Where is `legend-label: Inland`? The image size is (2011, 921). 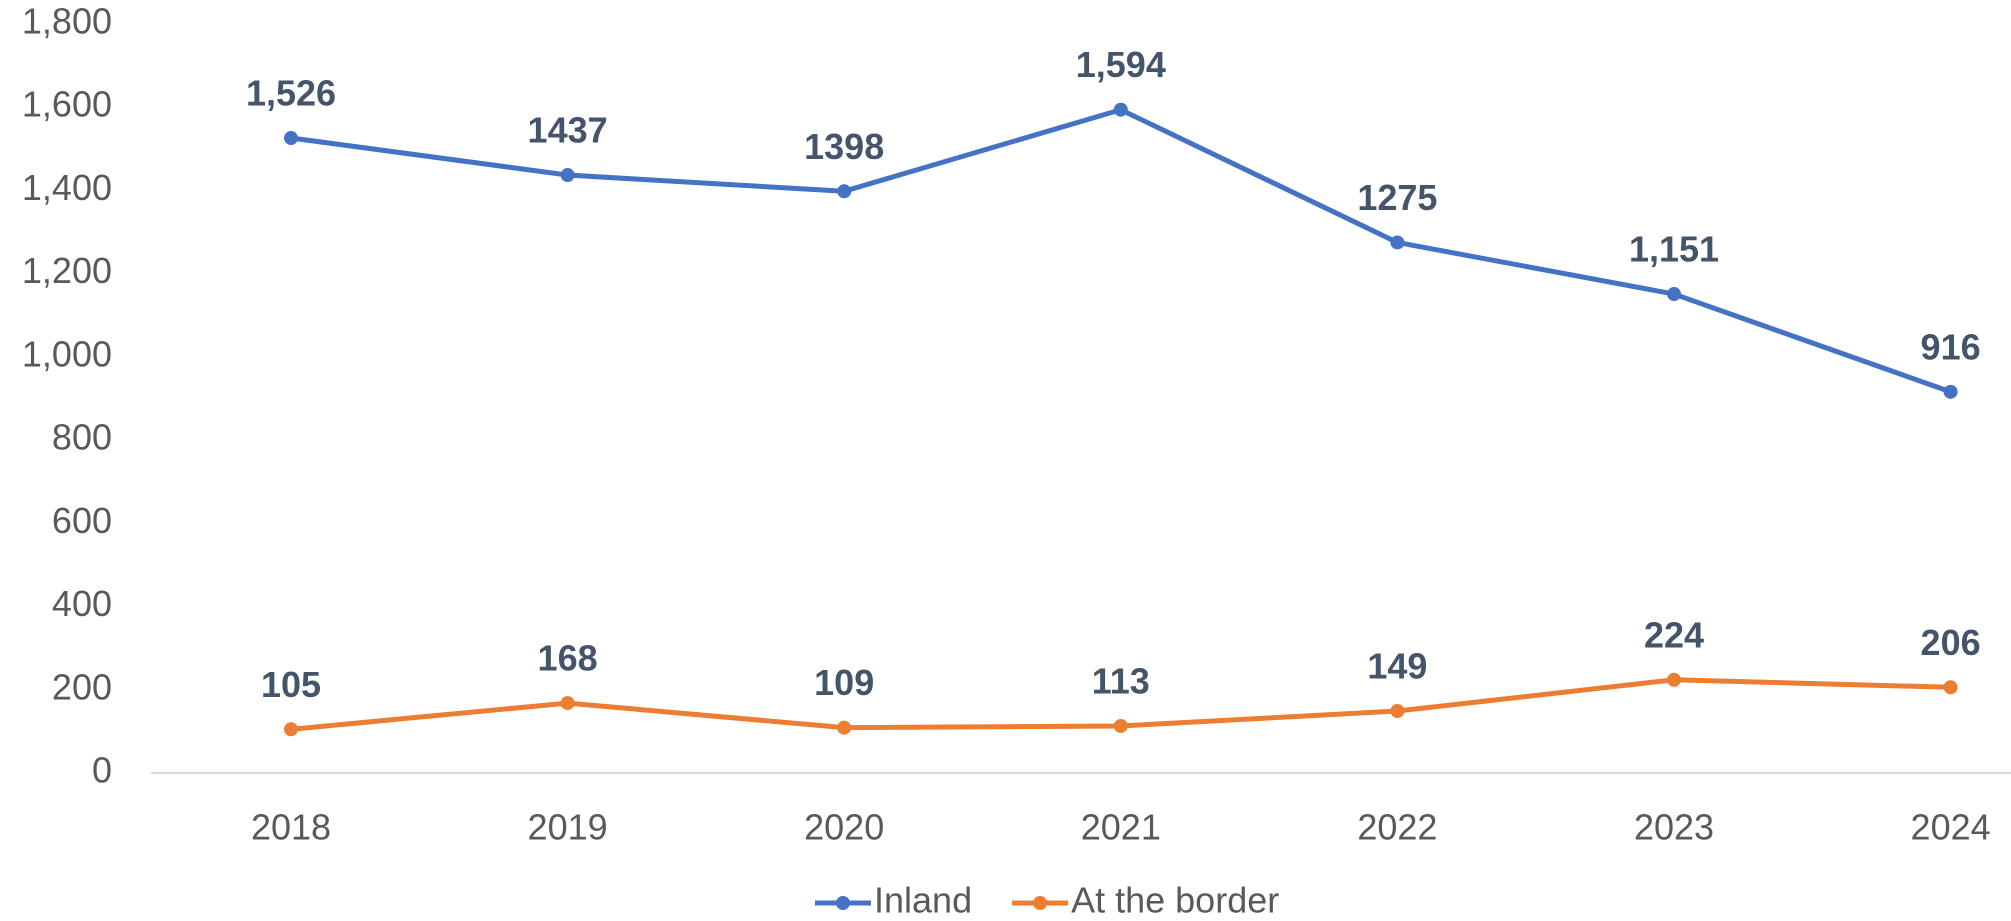 legend-label: Inland is located at coordinates (923, 900).